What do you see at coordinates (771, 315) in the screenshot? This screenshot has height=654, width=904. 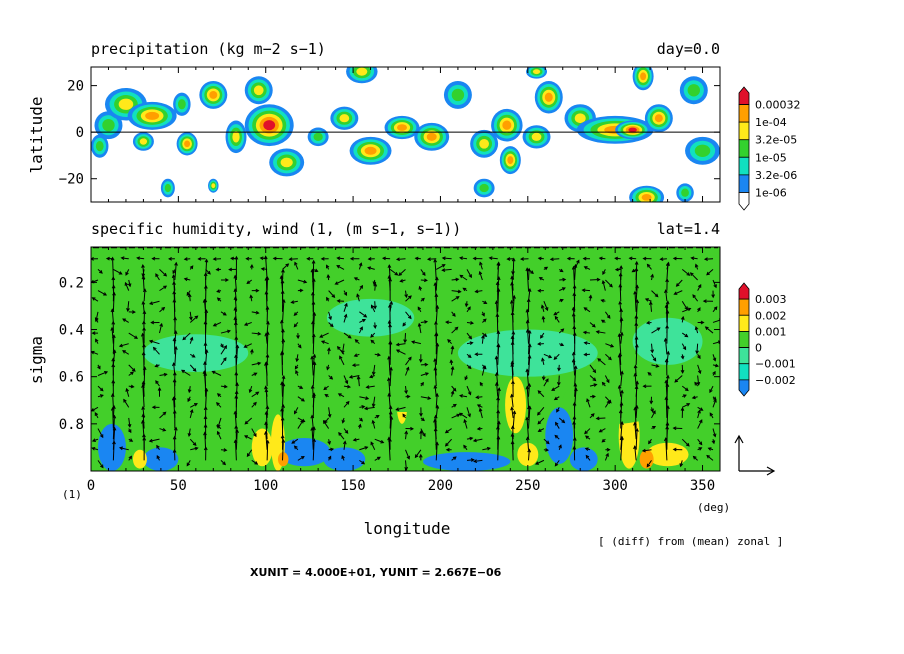 I see `humidity-colorbar-label: 0.002` at bounding box center [771, 315].